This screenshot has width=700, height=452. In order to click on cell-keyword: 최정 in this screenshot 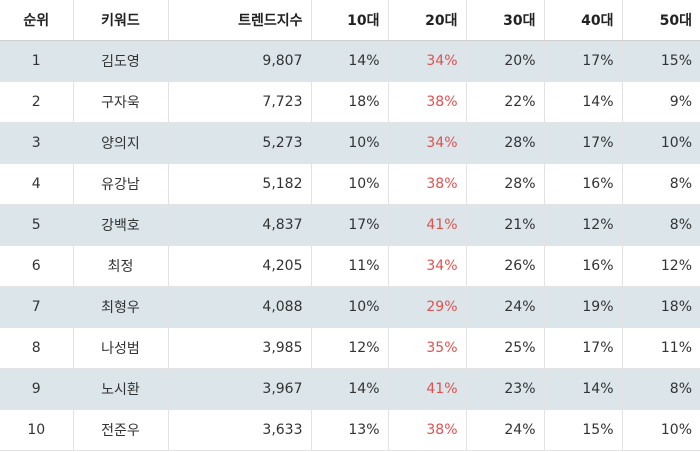, I will do `click(121, 266)`.